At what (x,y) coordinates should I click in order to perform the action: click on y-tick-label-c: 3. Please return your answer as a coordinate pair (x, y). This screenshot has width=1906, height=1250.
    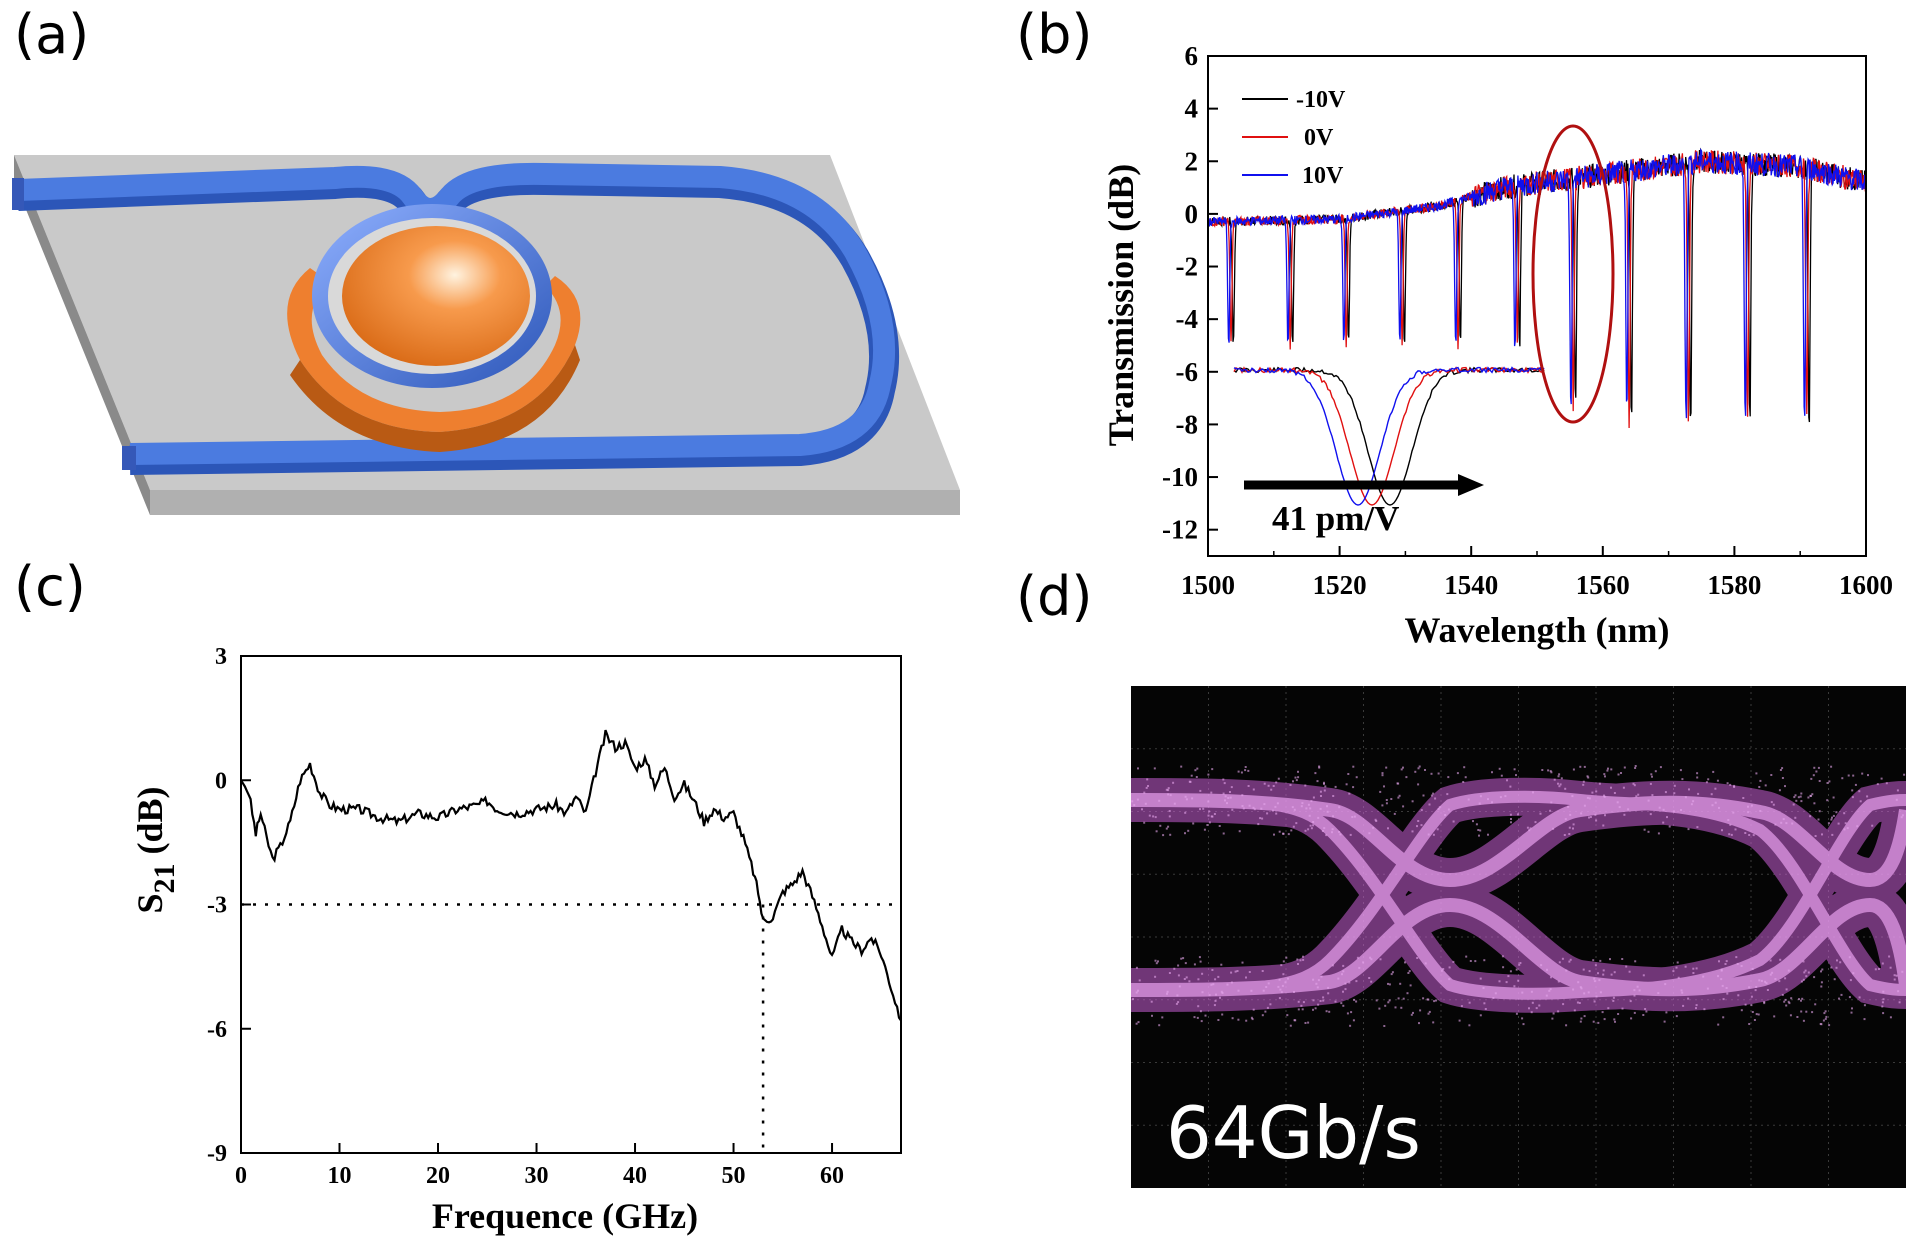
    Looking at the image, I should click on (221, 657).